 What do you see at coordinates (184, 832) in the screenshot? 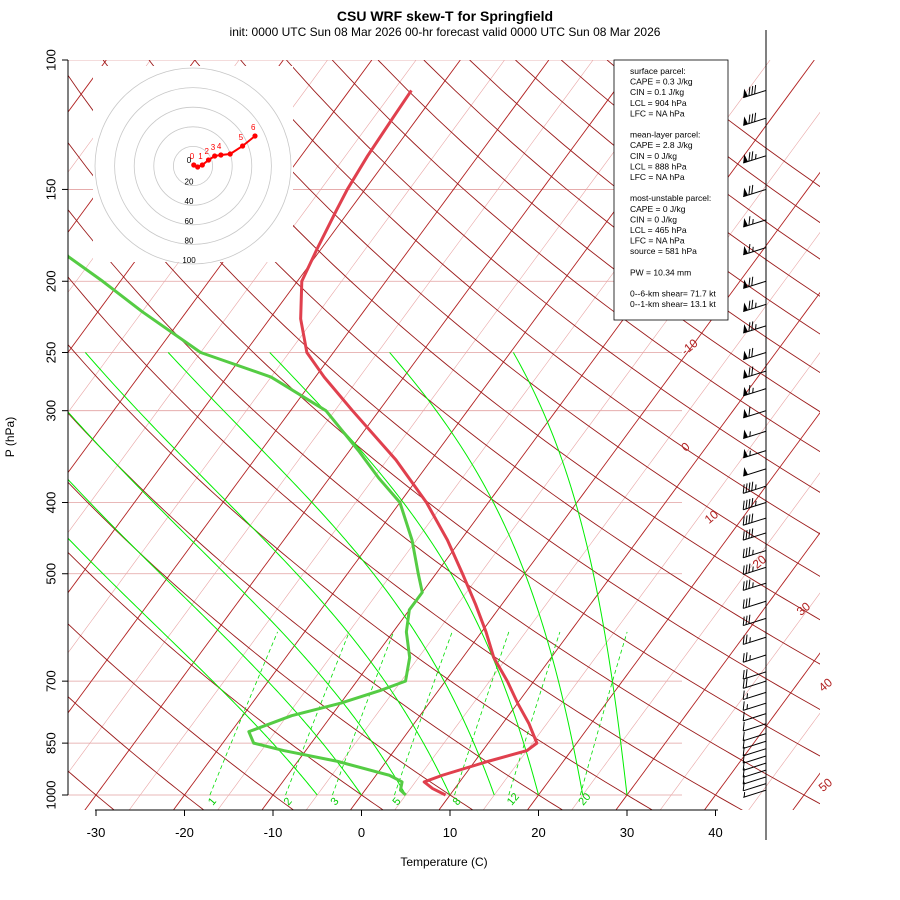
I see `x-tick-label: -20` at bounding box center [184, 832].